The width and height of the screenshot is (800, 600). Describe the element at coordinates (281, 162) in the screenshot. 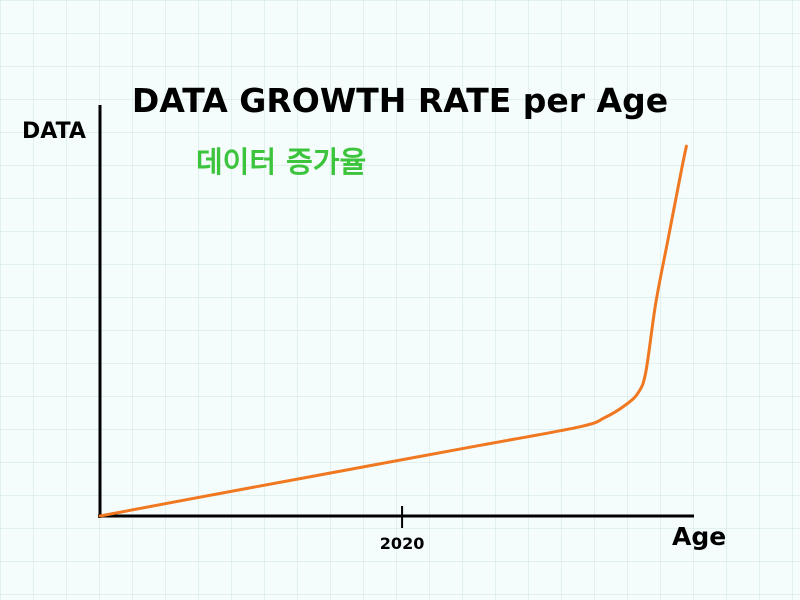

I see `chart-subtitle: 데이터 증가율` at that location.